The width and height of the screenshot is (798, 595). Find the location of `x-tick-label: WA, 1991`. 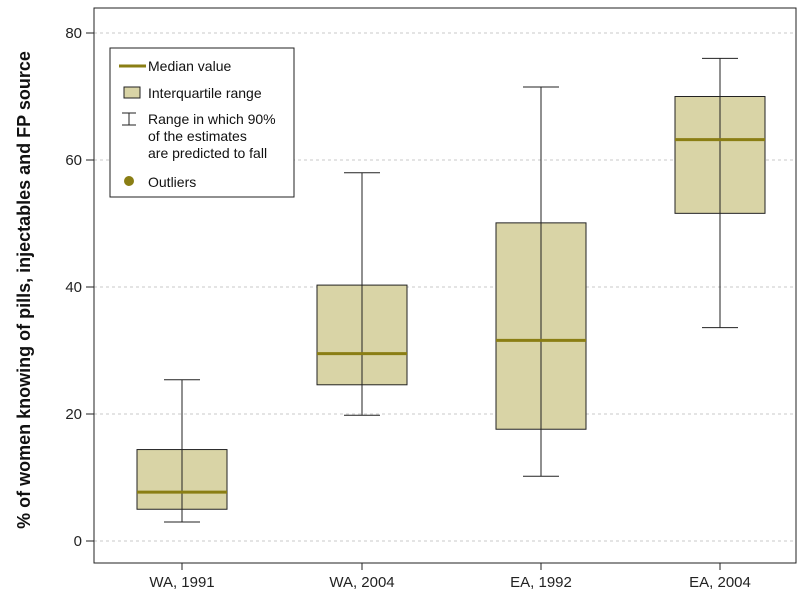

x-tick-label: WA, 1991 is located at coordinates (181, 582).